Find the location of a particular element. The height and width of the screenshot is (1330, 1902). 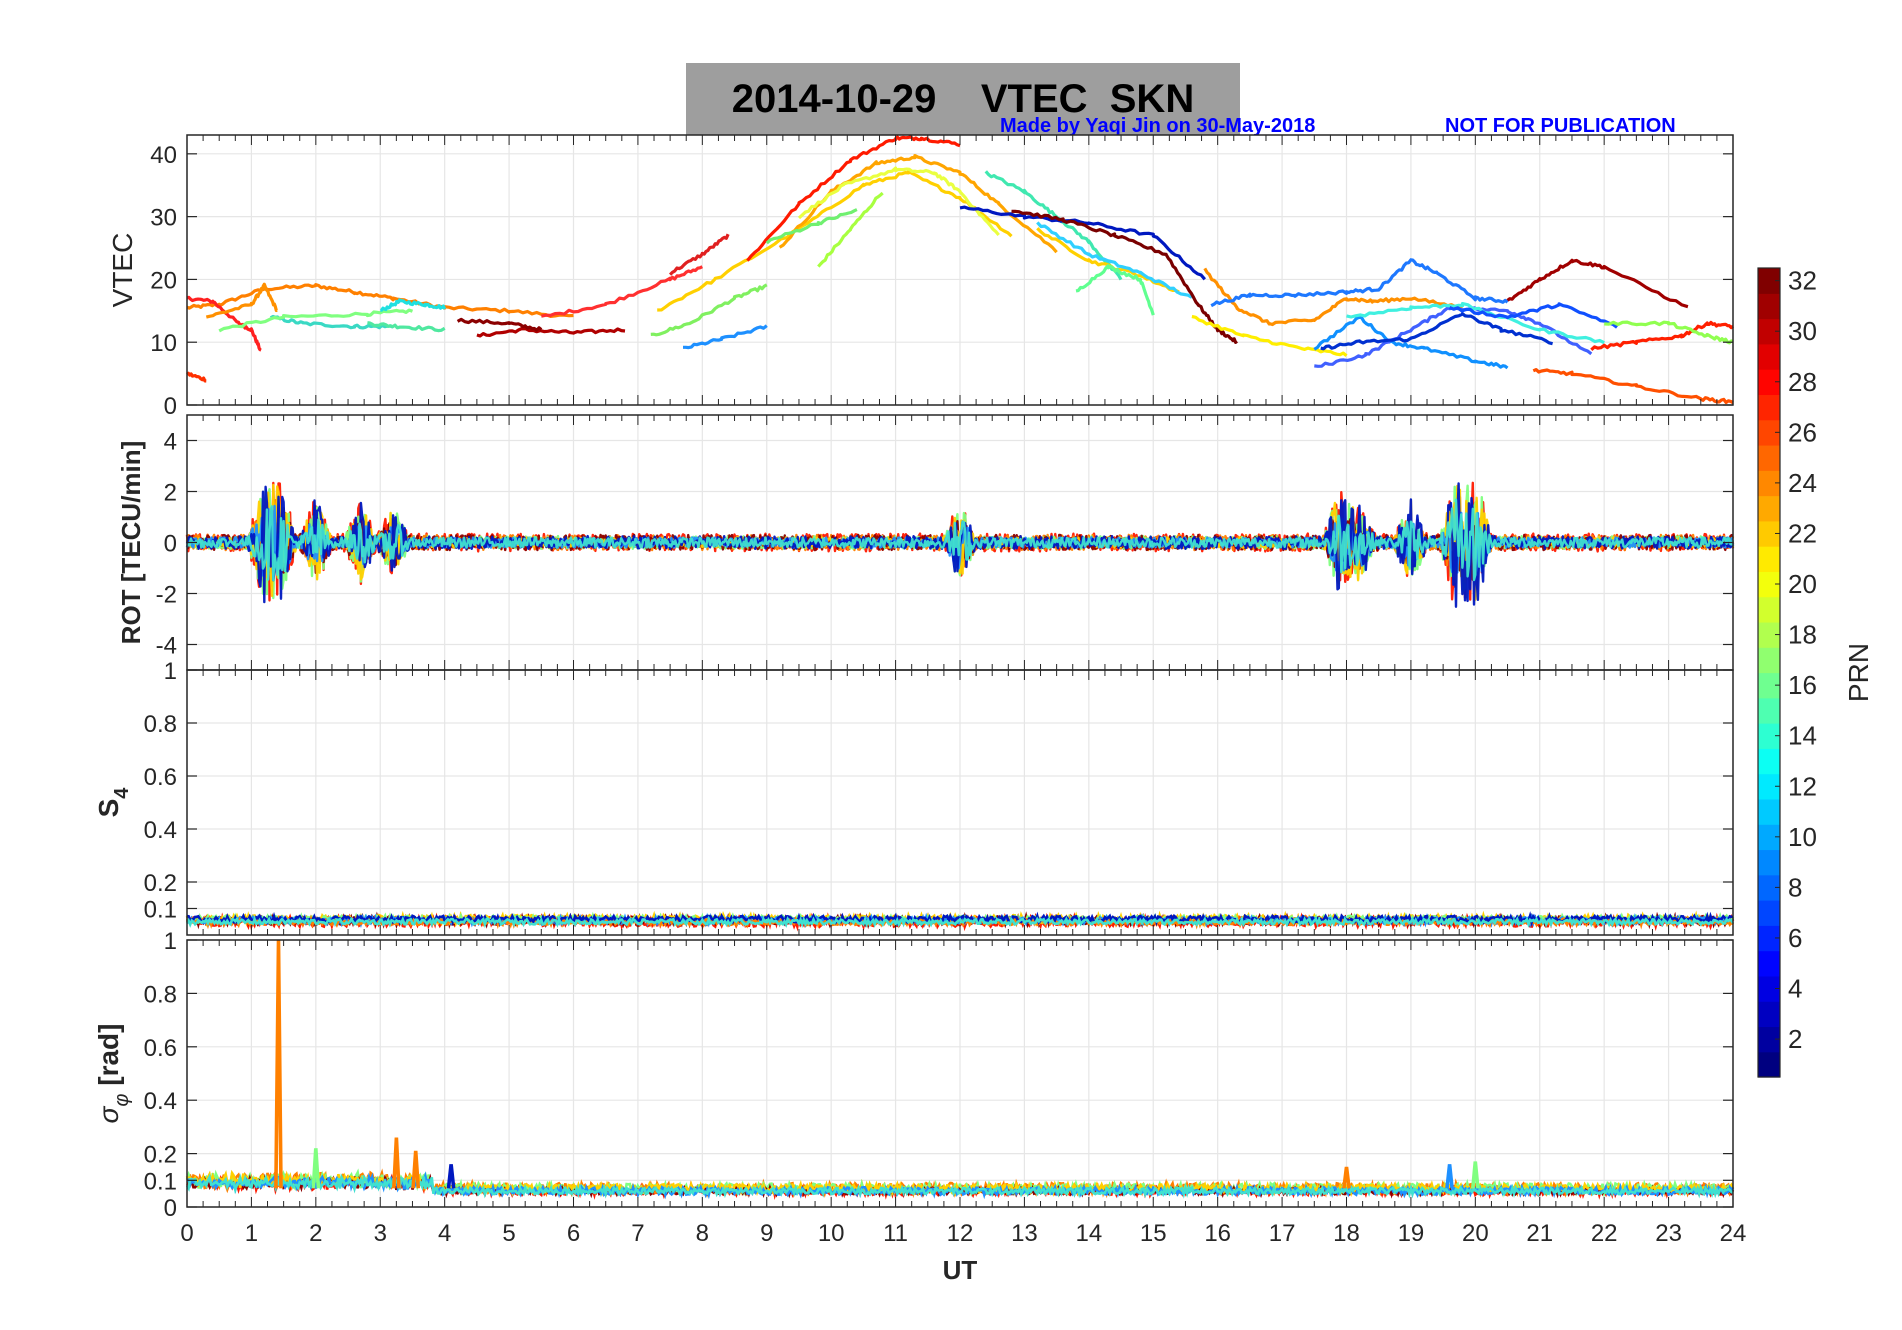

vtec-ytick-label: 20 is located at coordinates (163, 280).